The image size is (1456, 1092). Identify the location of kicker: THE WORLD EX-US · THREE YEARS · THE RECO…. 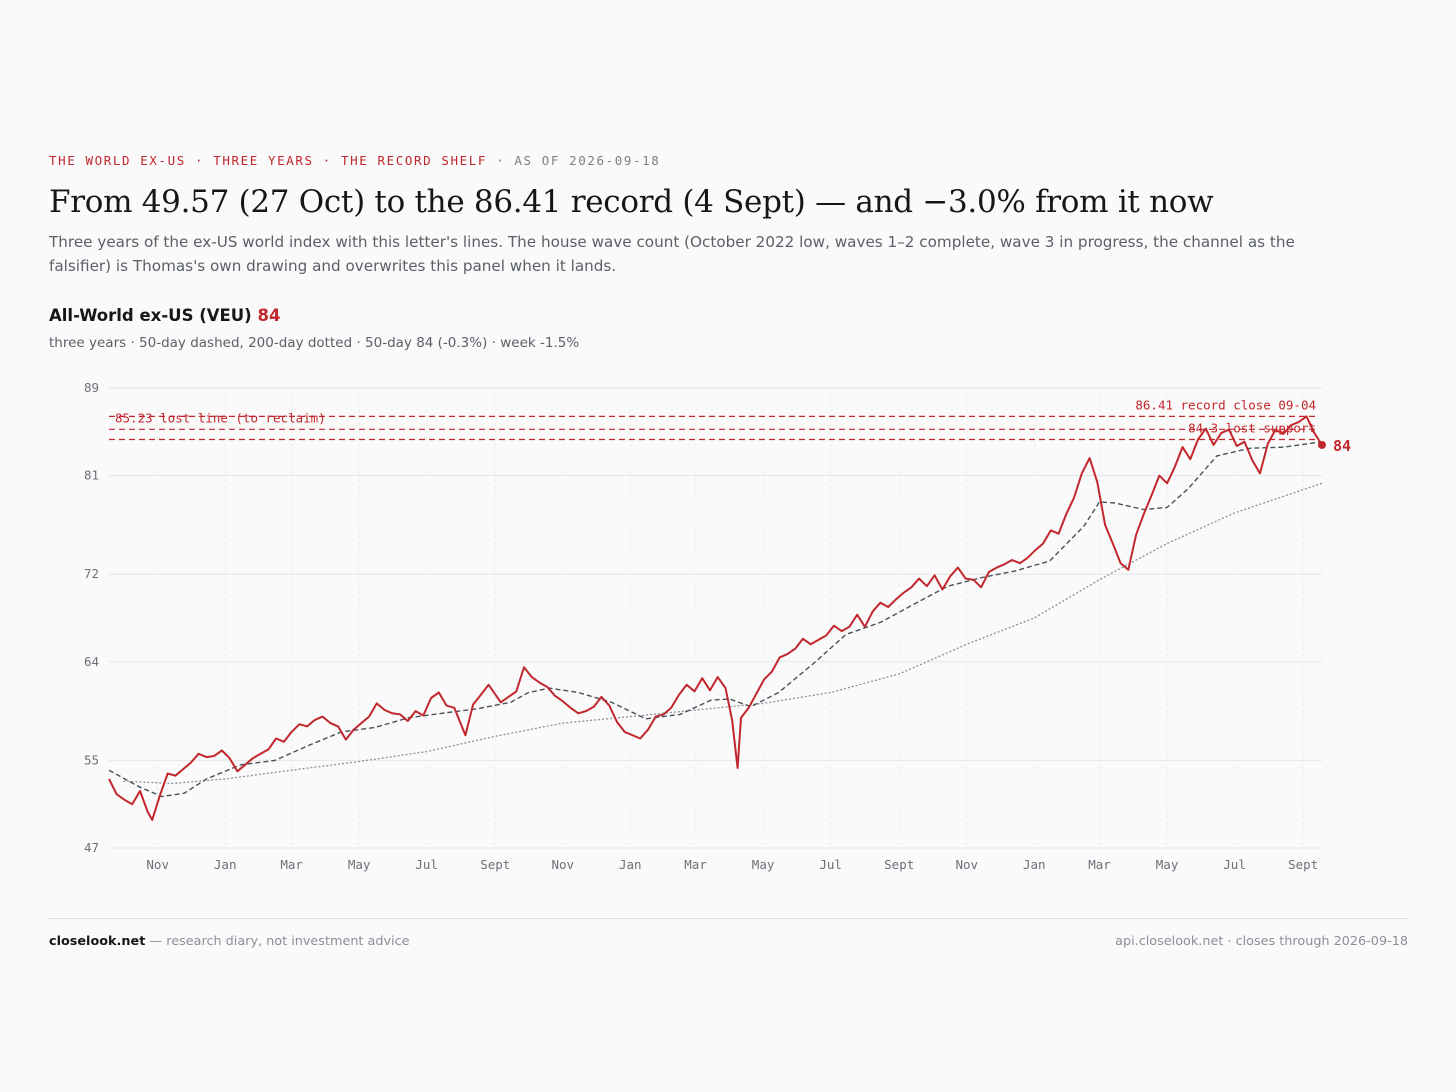
(354, 160).